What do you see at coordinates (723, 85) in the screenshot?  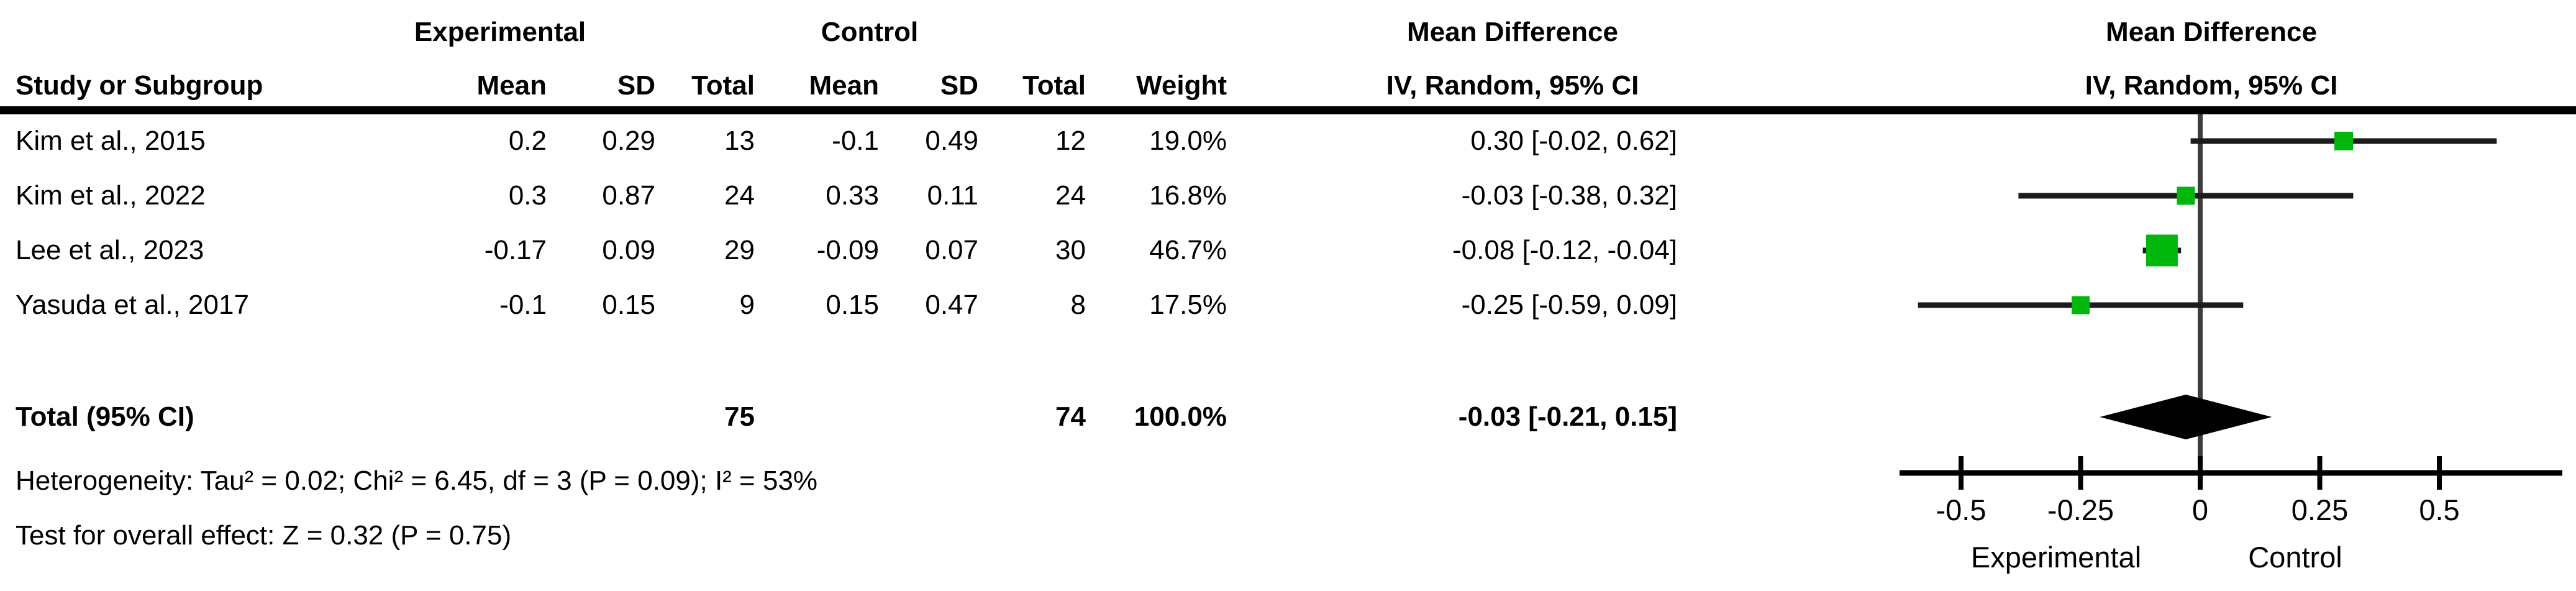 I see `col-exp-total: Total` at bounding box center [723, 85].